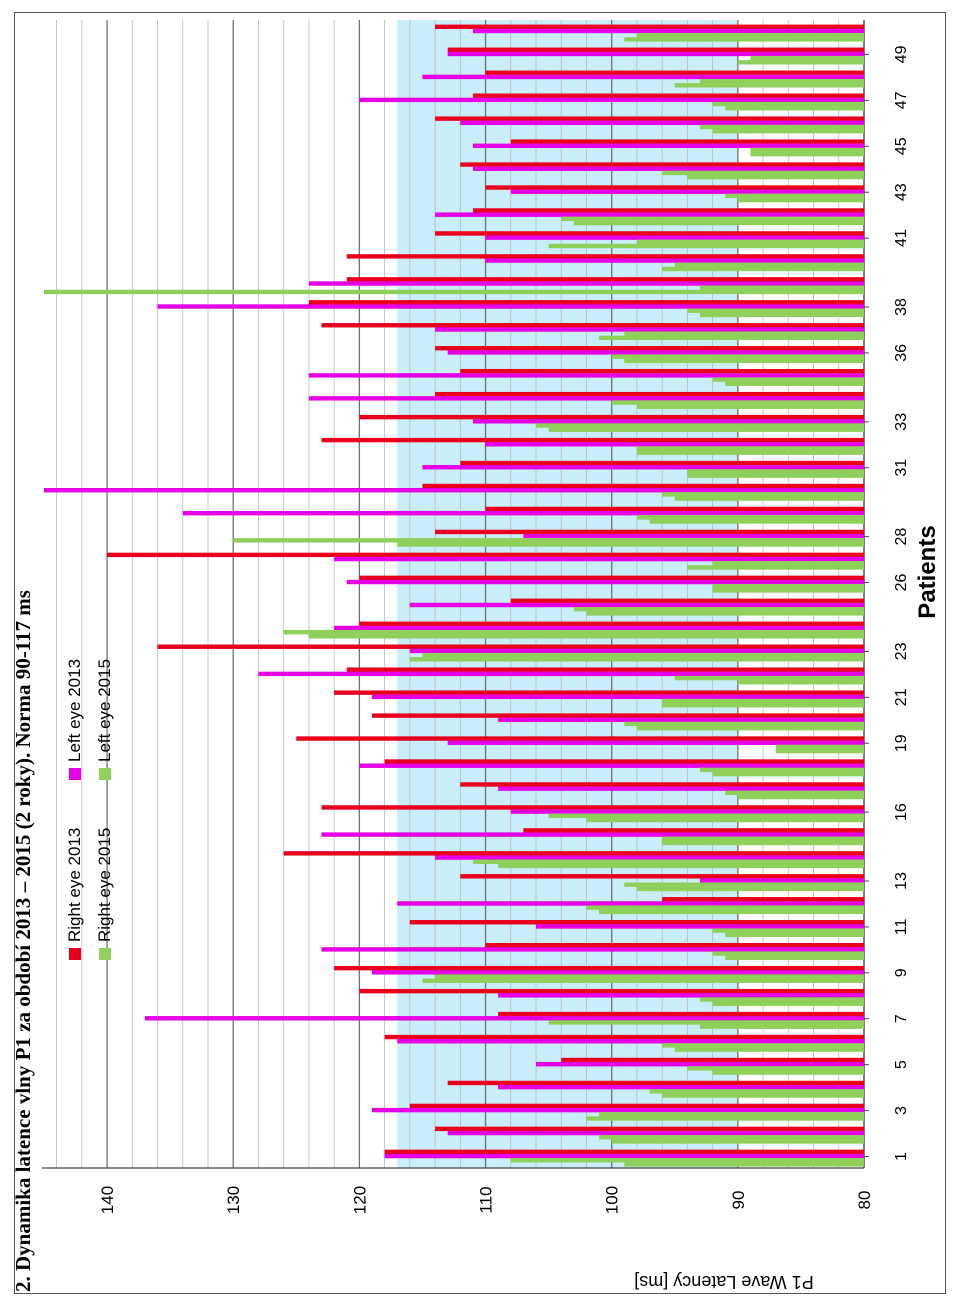 This screenshot has width=960, height=1308. Describe the element at coordinates (901, 583) in the screenshot. I see `x-tick-label: 26` at that location.